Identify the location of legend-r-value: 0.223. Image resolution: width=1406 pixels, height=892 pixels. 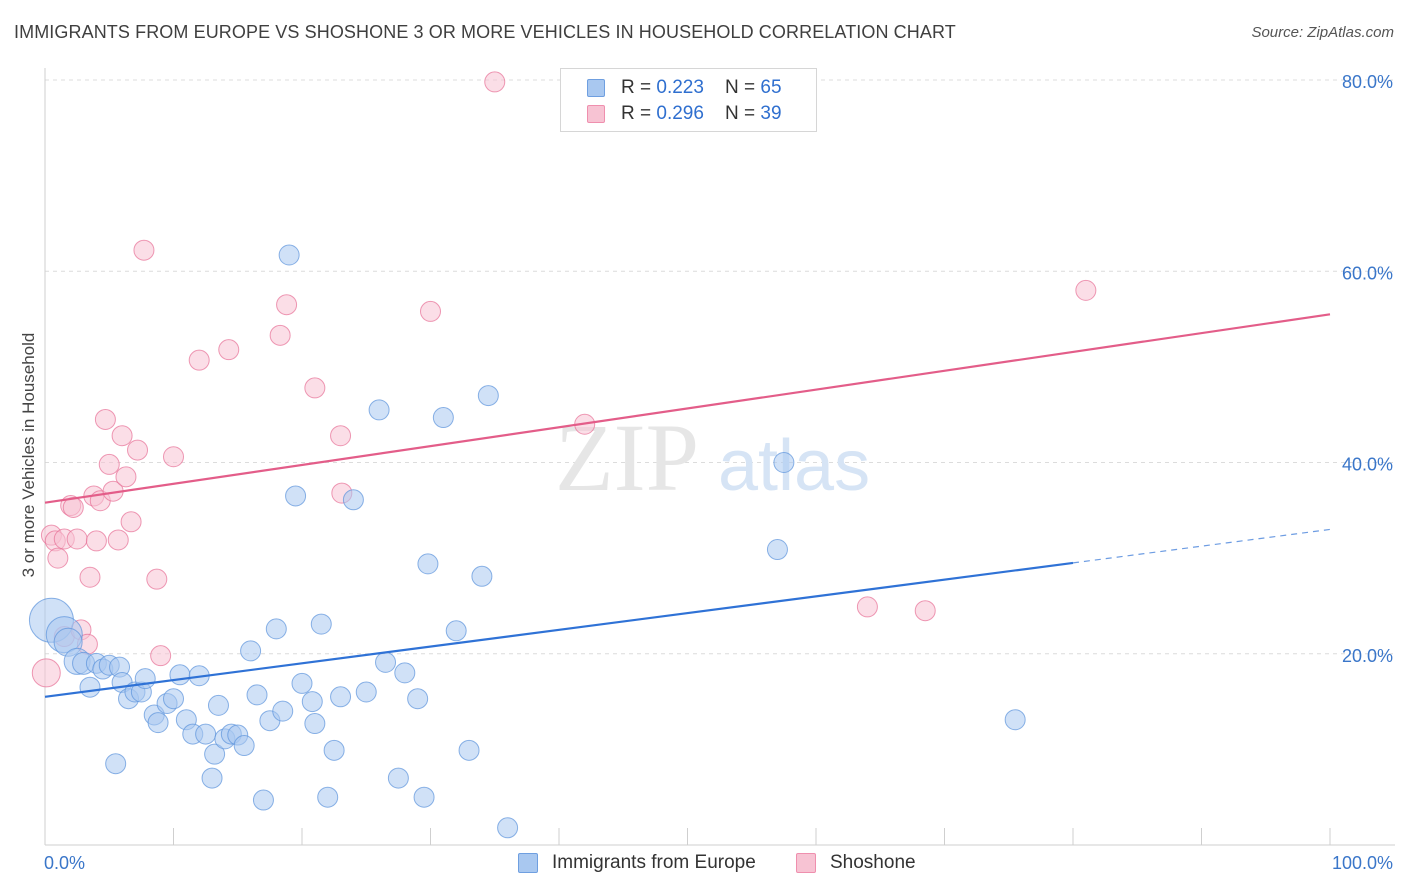
(680, 87).